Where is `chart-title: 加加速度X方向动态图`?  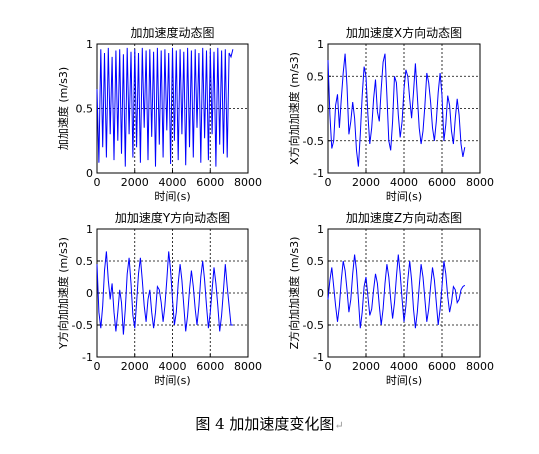
chart-title: 加加速度X方向动态图 is located at coordinates (404, 32).